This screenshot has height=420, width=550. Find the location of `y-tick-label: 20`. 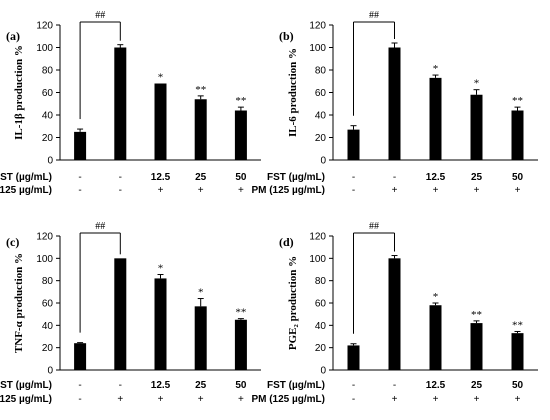

y-tick-label: 20 is located at coordinates (321, 138).